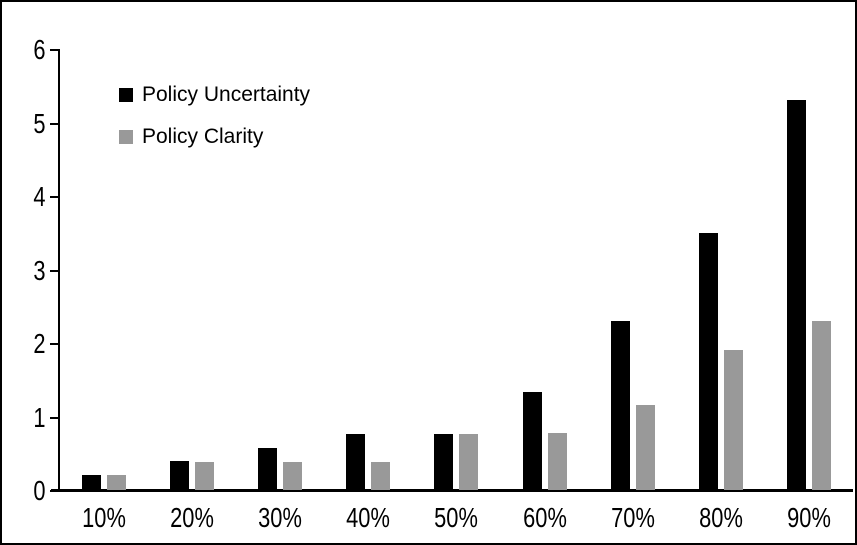  What do you see at coordinates (205, 476) in the screenshot?
I see `bar-policy-clarity-20%` at bounding box center [205, 476].